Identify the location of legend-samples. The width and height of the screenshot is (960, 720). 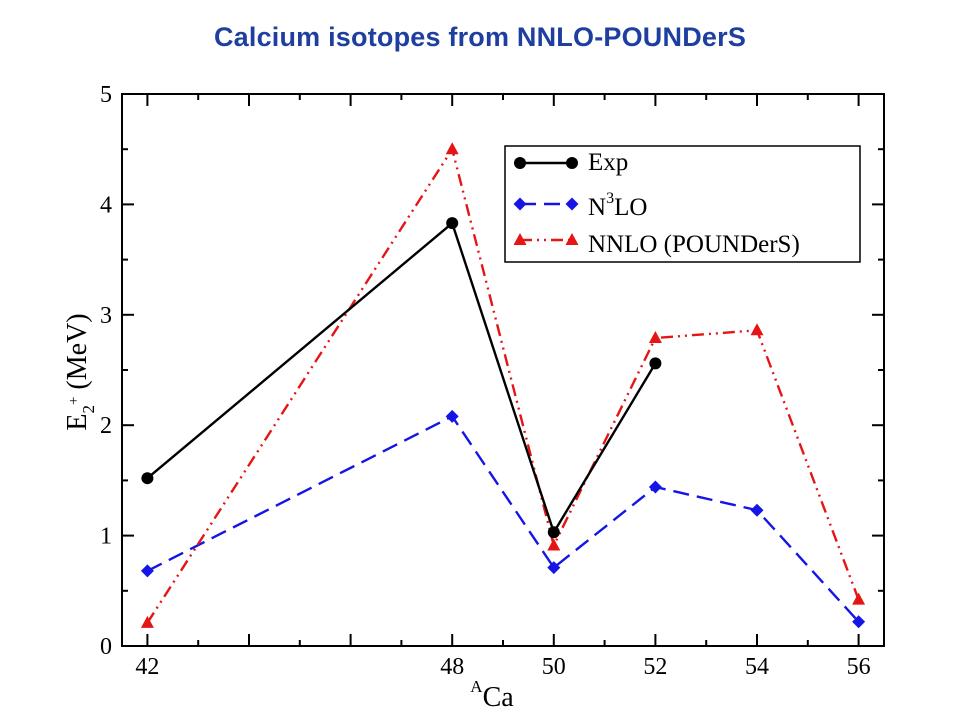
(546, 201).